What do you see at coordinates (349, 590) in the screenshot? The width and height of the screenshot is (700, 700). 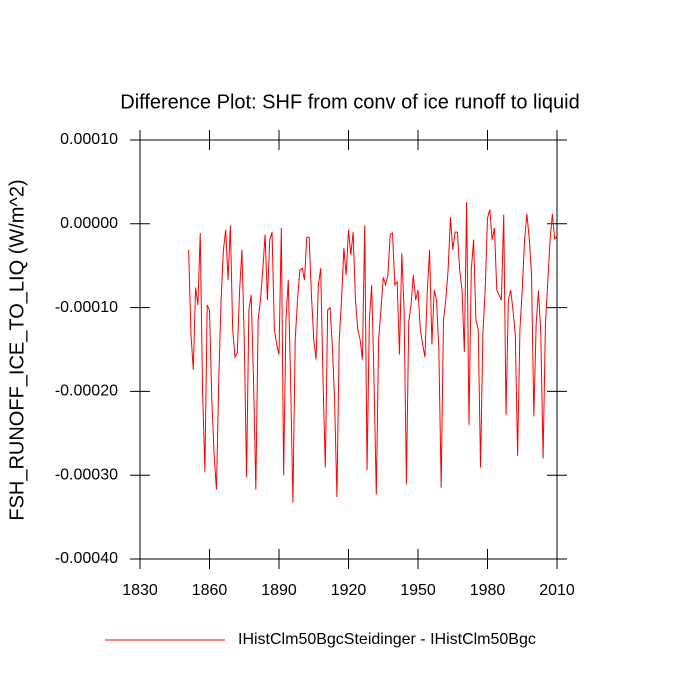 I see `x-tick-label: 1920` at bounding box center [349, 590].